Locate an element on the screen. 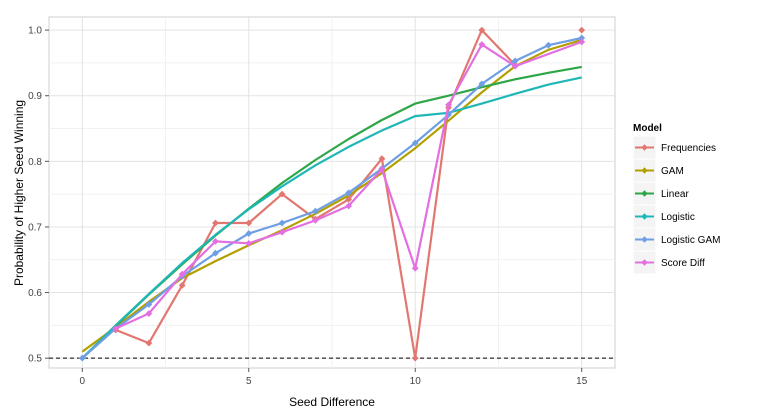 This screenshot has height=420, width=757. legend-label: Linear is located at coordinates (675, 194).